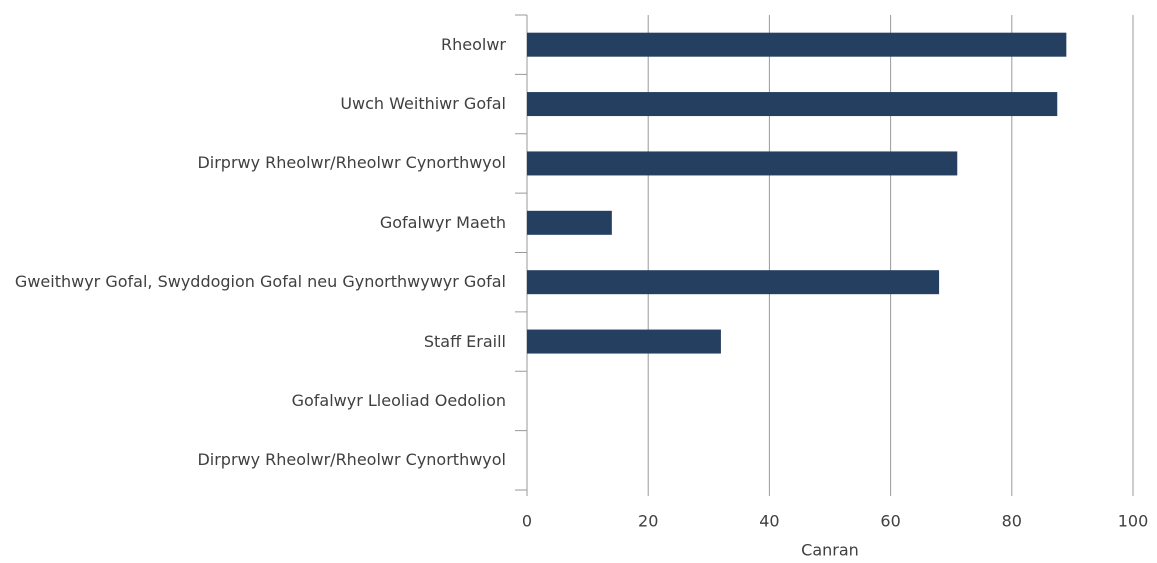  What do you see at coordinates (442, 222) in the screenshot?
I see `y-tick-label: Gofalwyr Maeth` at bounding box center [442, 222].